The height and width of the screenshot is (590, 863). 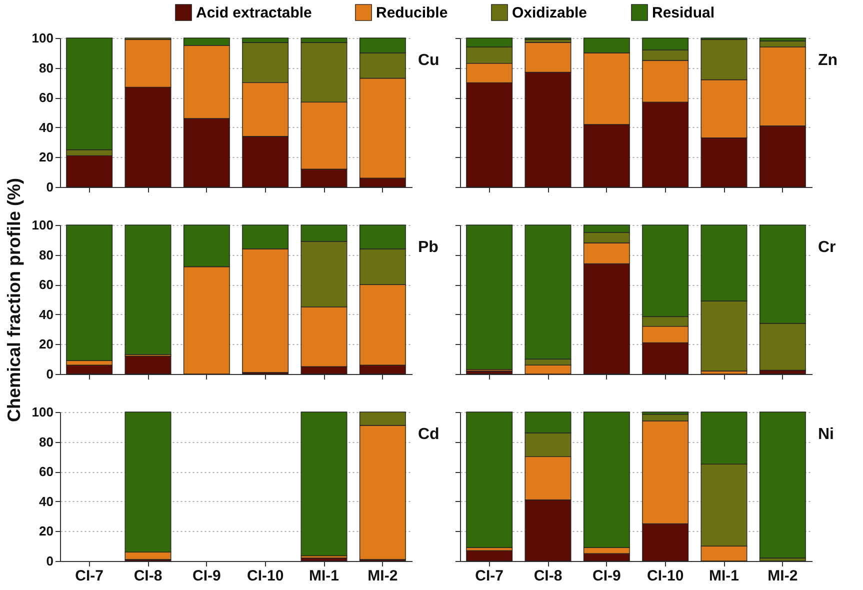 What do you see at coordinates (254, 13) in the screenshot?
I see `legend-label: Acid extractable` at bounding box center [254, 13].